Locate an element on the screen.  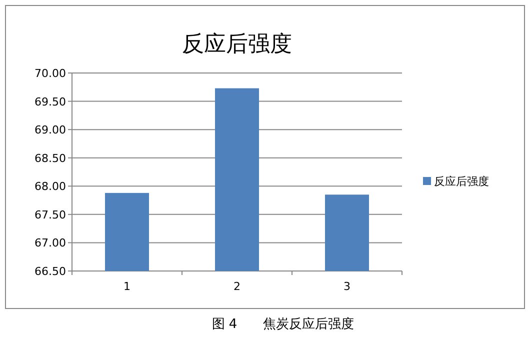
y-tick-label: 68.00 is located at coordinates (50, 187).